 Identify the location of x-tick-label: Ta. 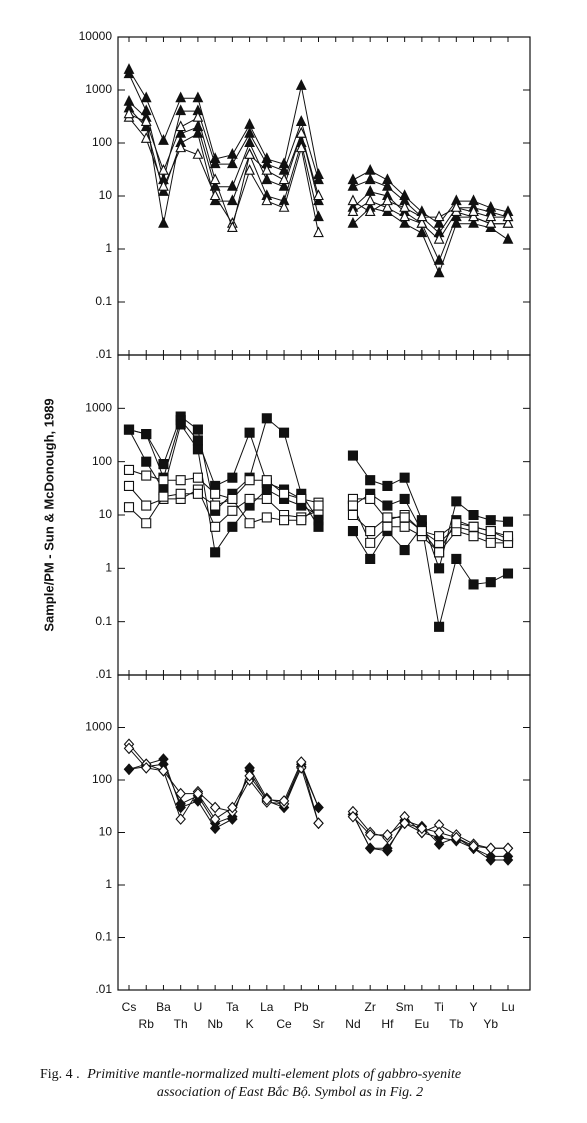
(232, 1007).